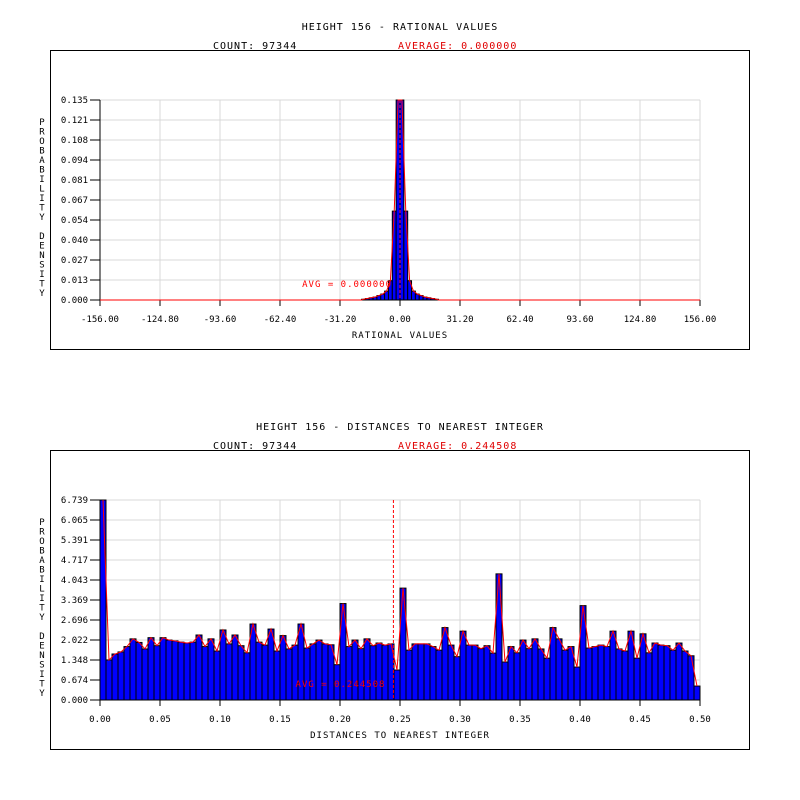  I want to click on x-tick-label: 0.45, so click(640, 720).